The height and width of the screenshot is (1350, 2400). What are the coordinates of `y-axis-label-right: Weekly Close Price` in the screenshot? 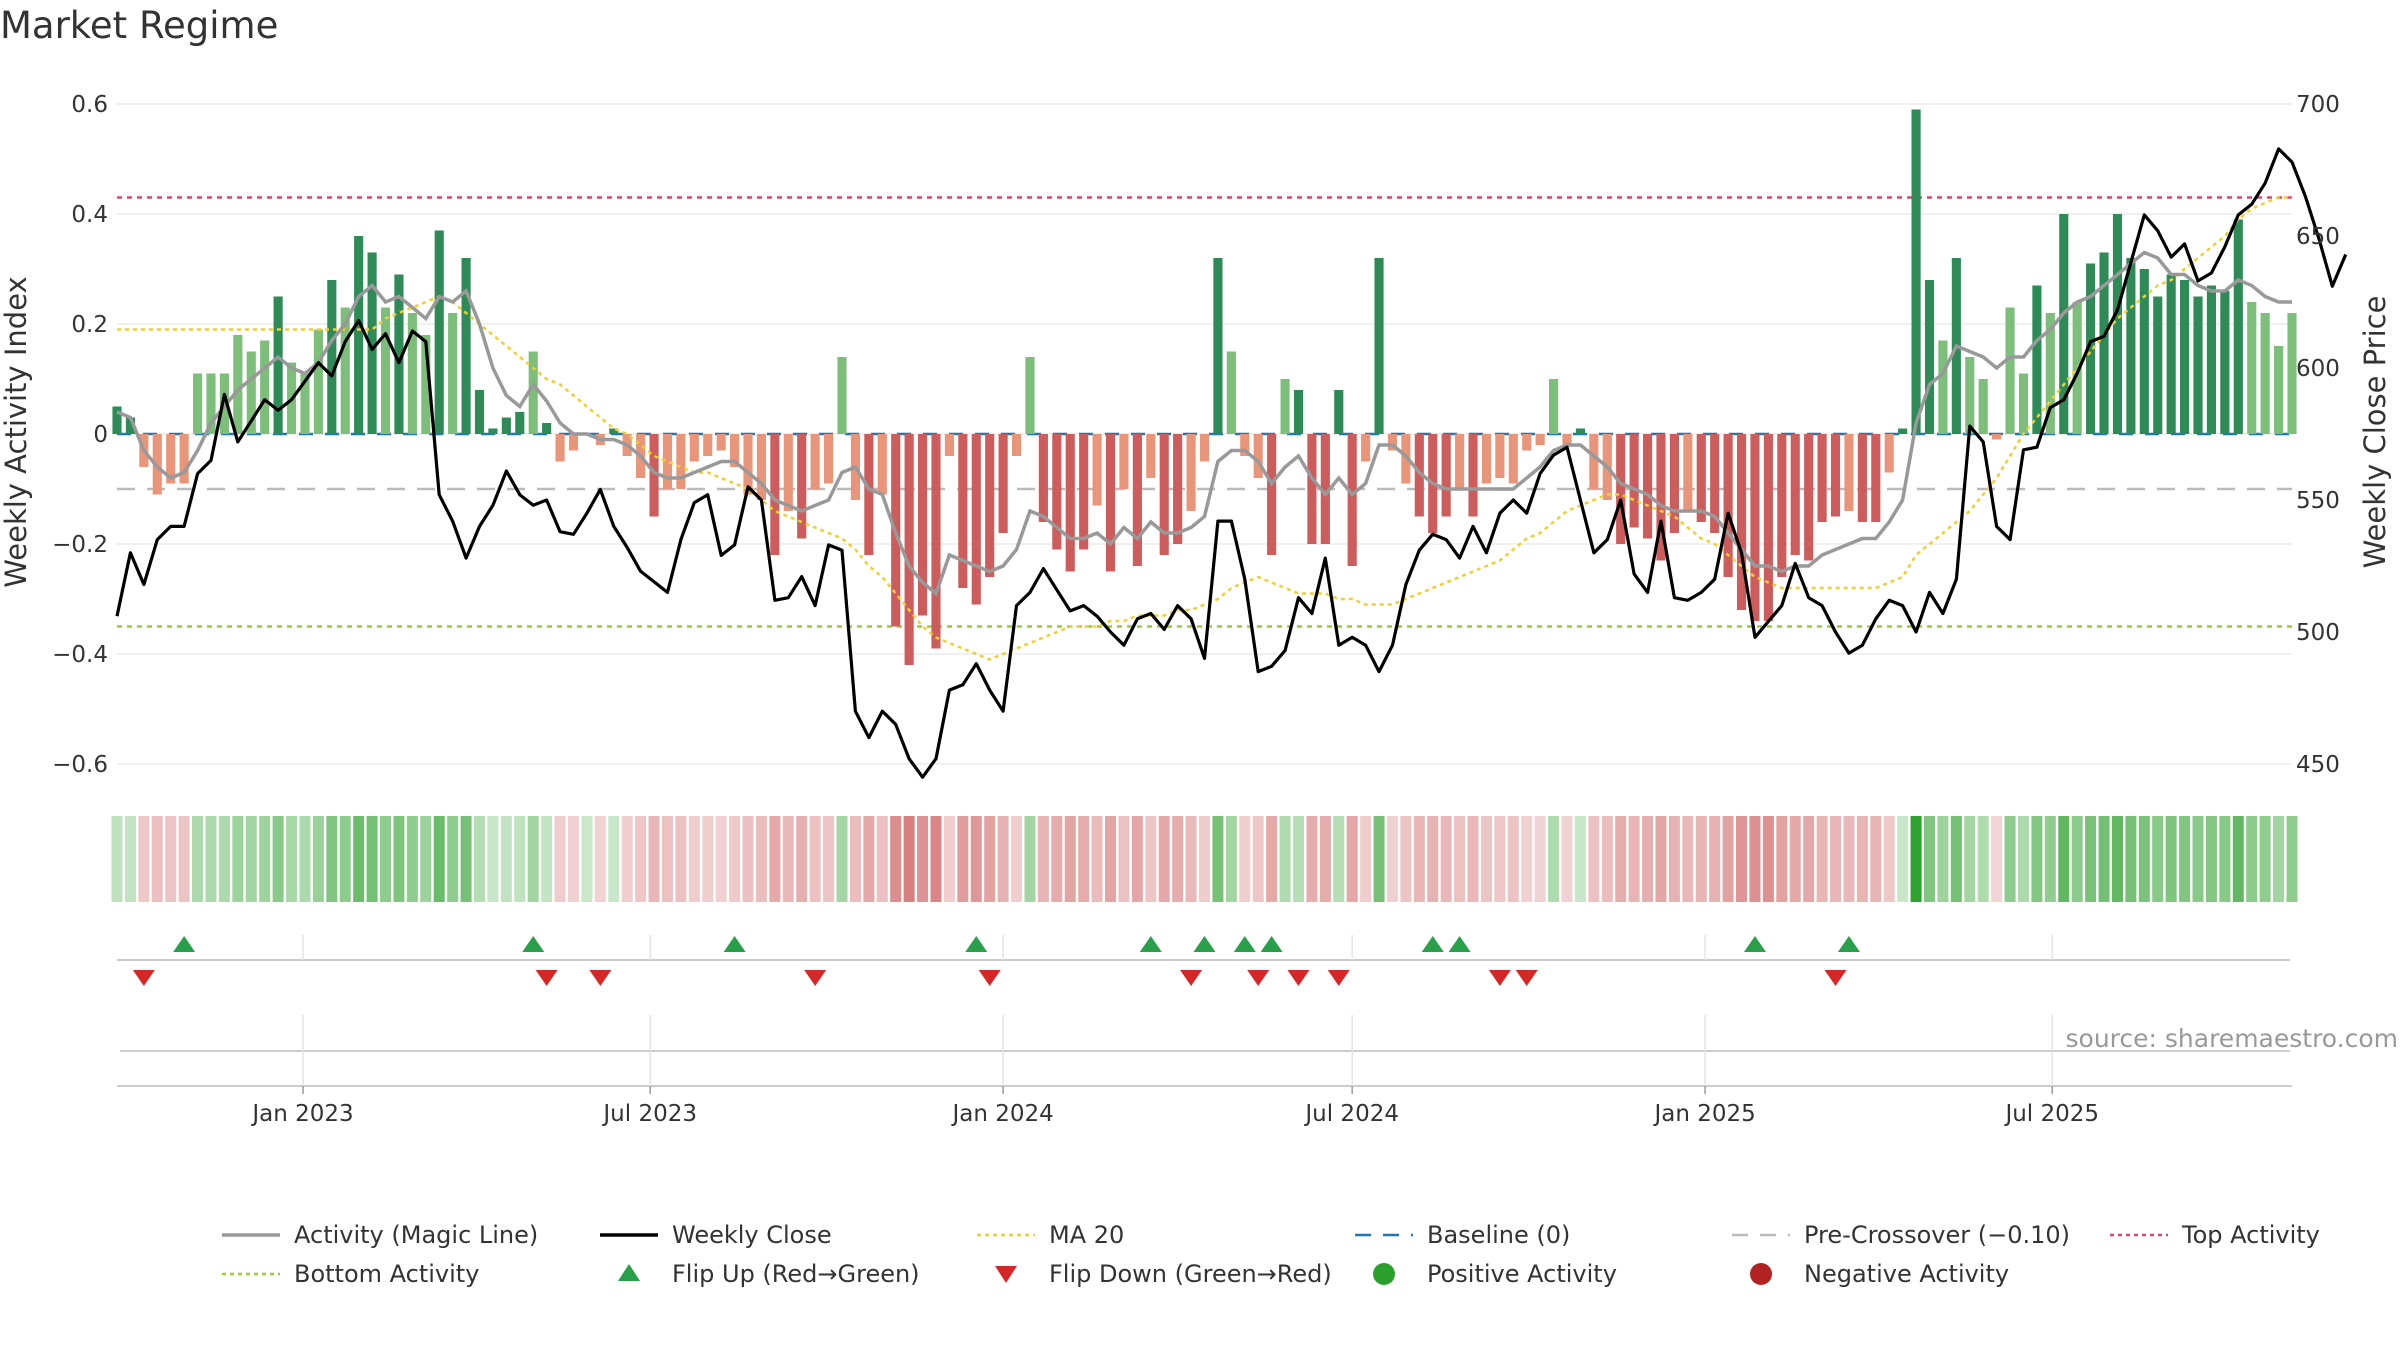 It's located at (2375, 432).